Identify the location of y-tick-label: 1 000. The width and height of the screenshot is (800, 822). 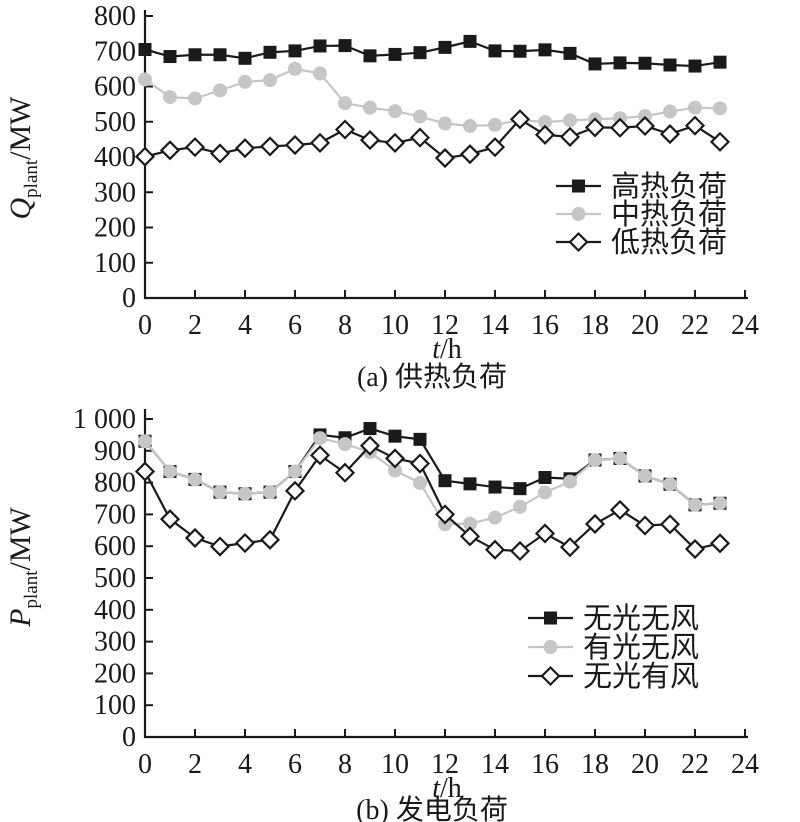
(104, 419).